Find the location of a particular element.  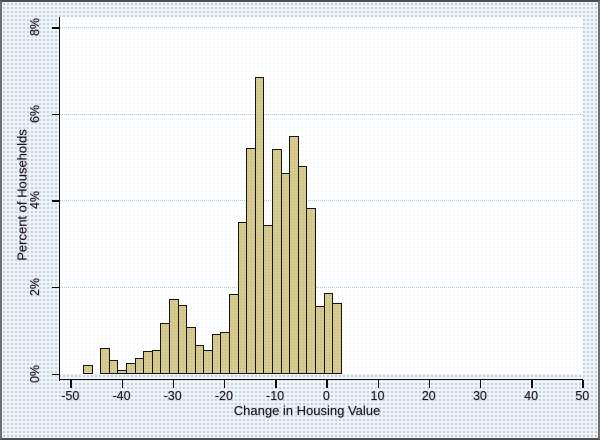

y-tick-label: 4% is located at coordinates (35, 200).